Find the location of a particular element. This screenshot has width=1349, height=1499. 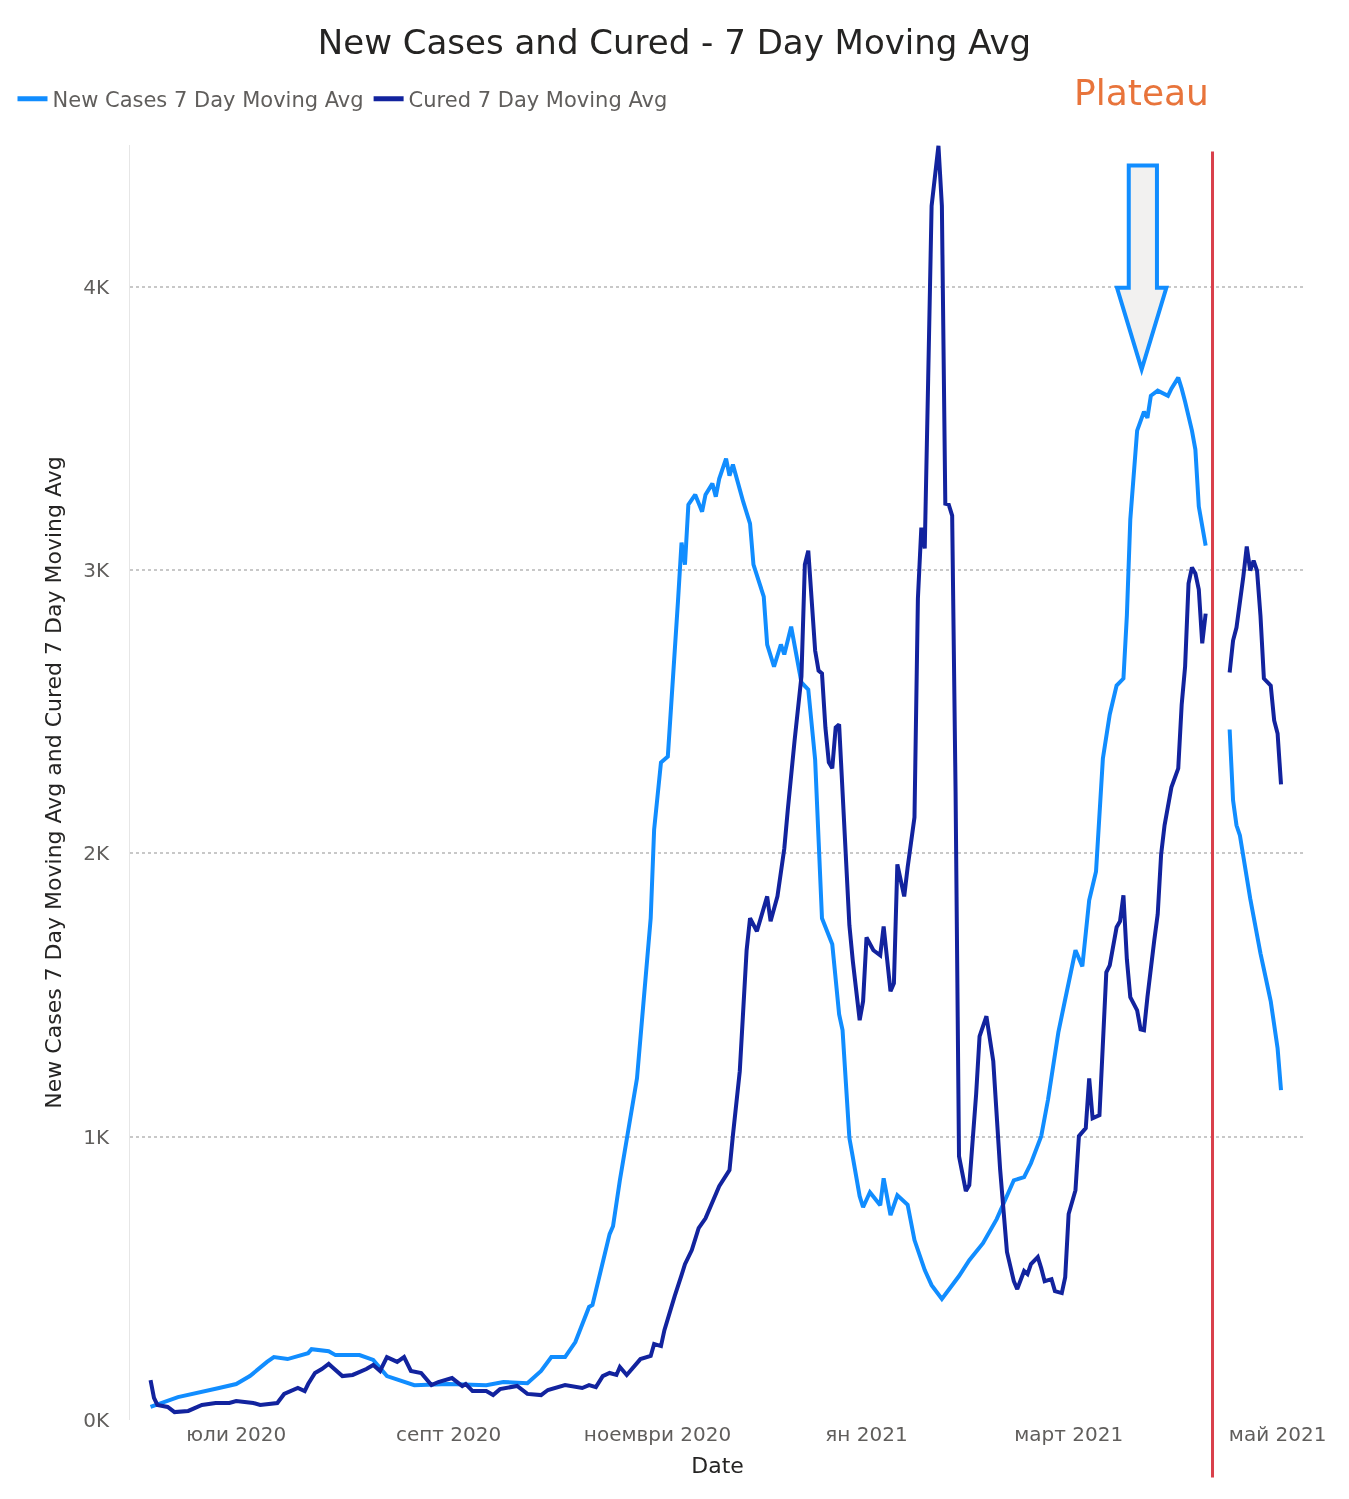

y-axis-title: New Cases 7 Day Moving Avg and Cured 7 Day Moving Avg is located at coordinates (53, 782).